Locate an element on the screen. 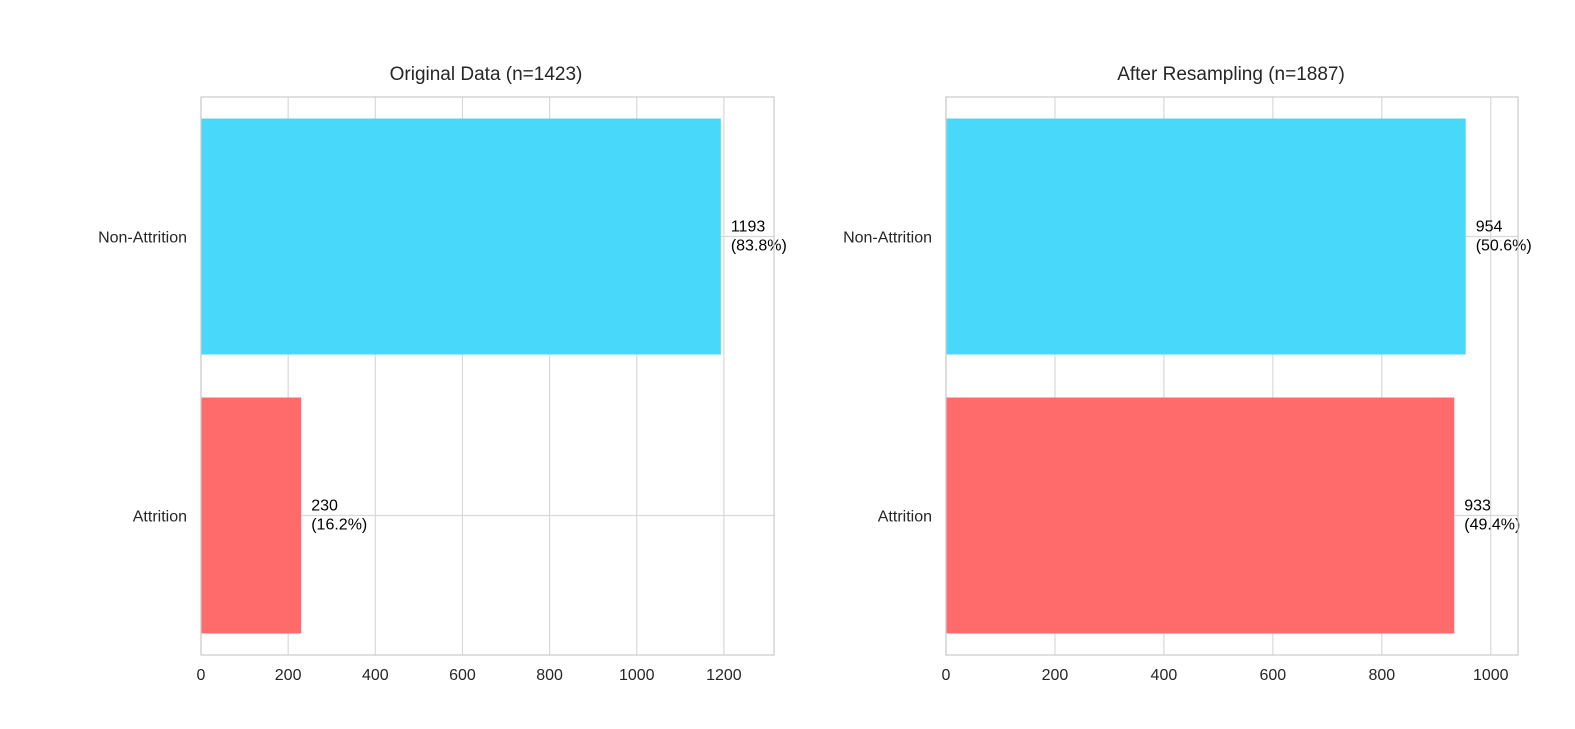 The image size is (1575, 729). data-label-percent: (83.8%) is located at coordinates (759, 246).